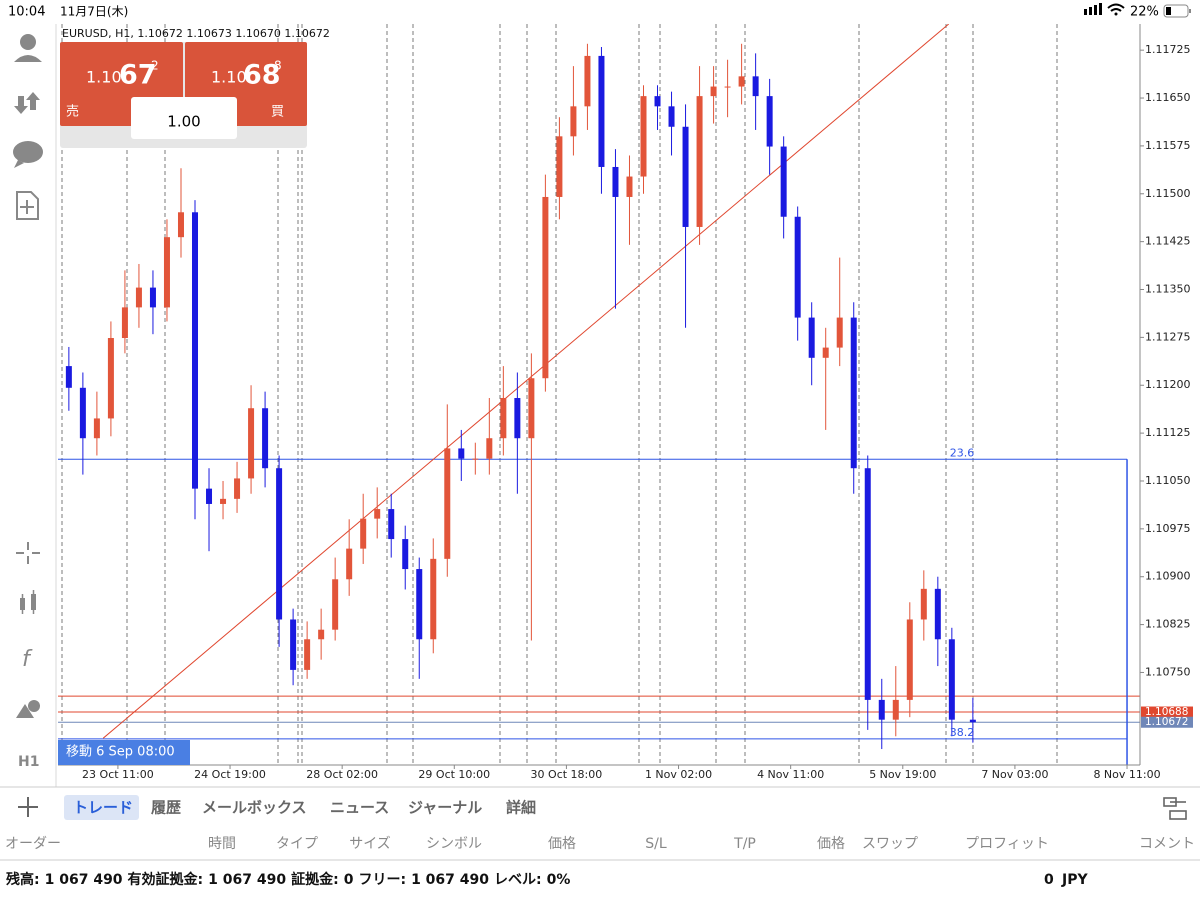  Describe the element at coordinates (656, 844) in the screenshot. I see `column-header: S/L` at that location.